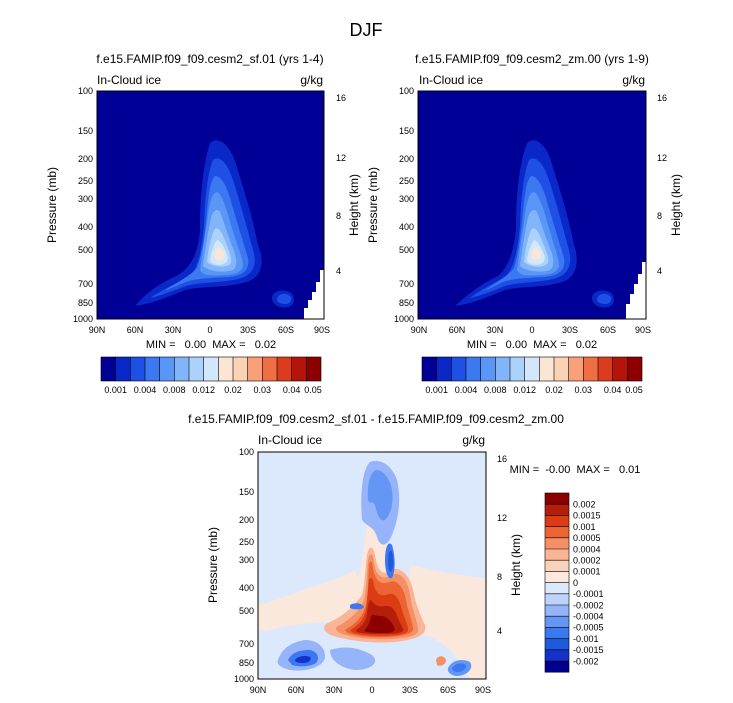 Image resolution: width=733 pixels, height=703 pixels. What do you see at coordinates (587, 549) in the screenshot?
I see `colorbar-label: 0.0004` at bounding box center [587, 549].